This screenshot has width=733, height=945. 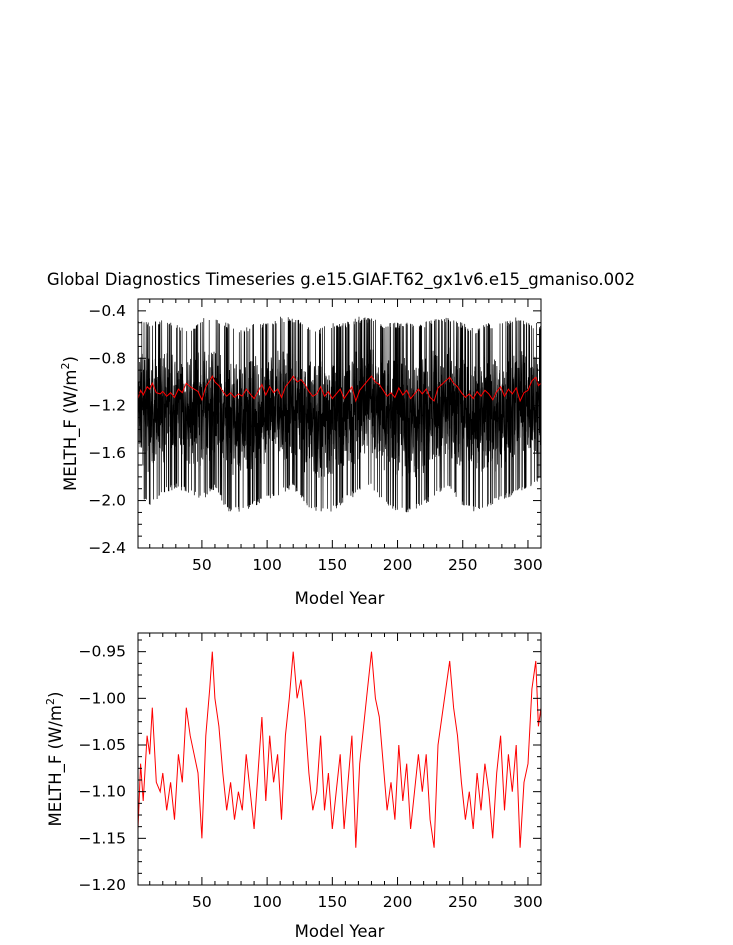 I want to click on y-tick-label: −0.95, so click(x=103, y=652).